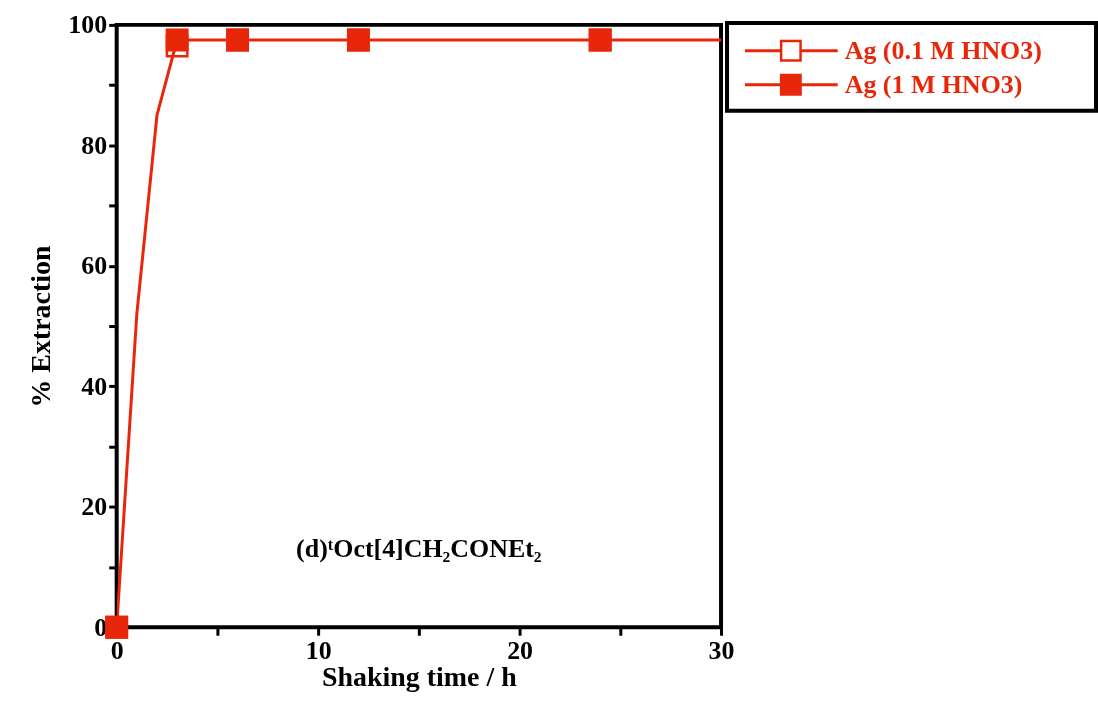 This screenshot has width=1098, height=711. I want to click on y-tick-label: 60, so click(94, 266).